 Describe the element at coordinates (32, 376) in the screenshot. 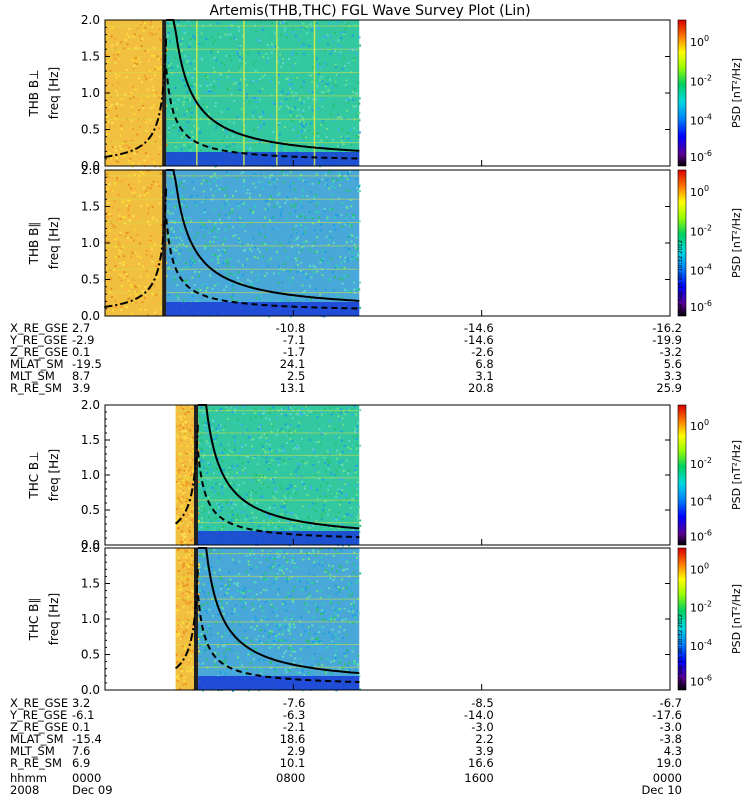

I see `ephemeris-row-label: MLT_SM` at that location.